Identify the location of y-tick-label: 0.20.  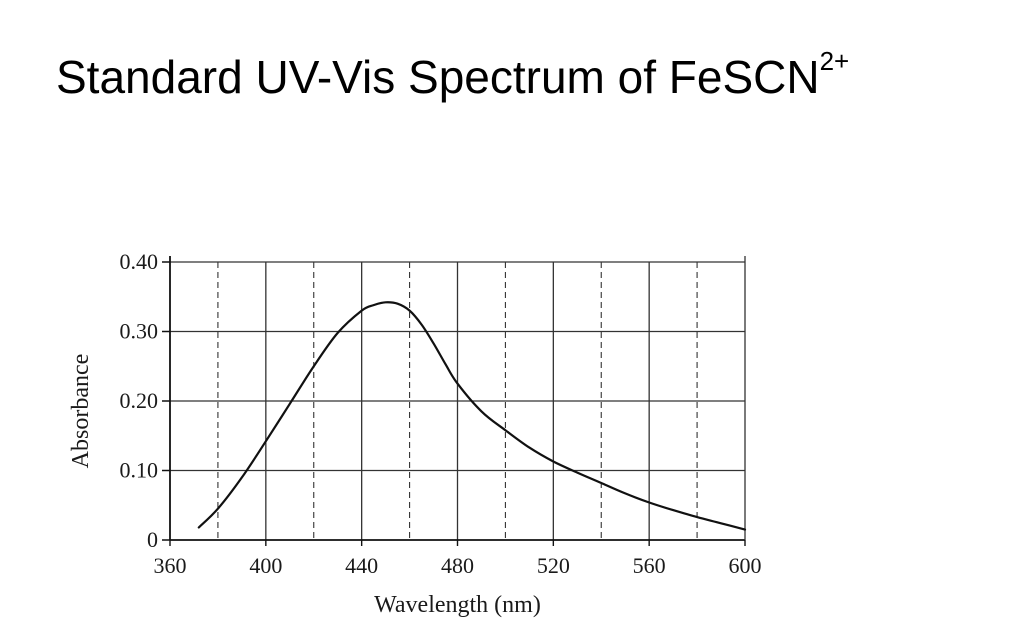
(139, 400).